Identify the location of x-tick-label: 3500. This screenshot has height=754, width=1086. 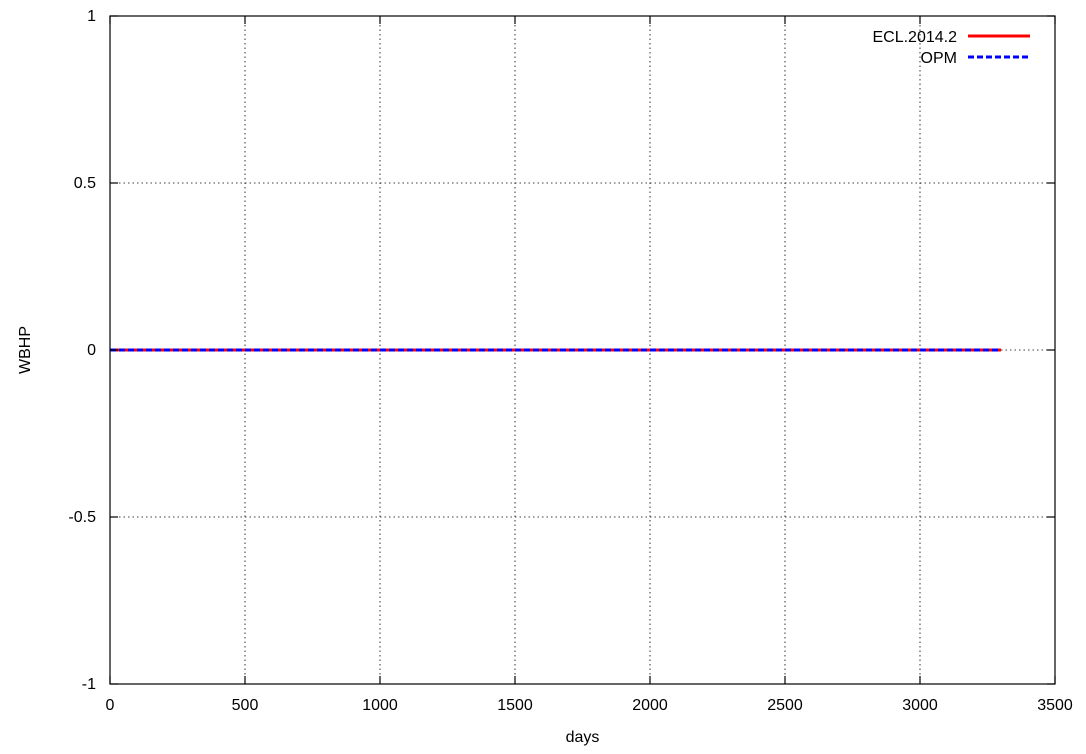
(1055, 705).